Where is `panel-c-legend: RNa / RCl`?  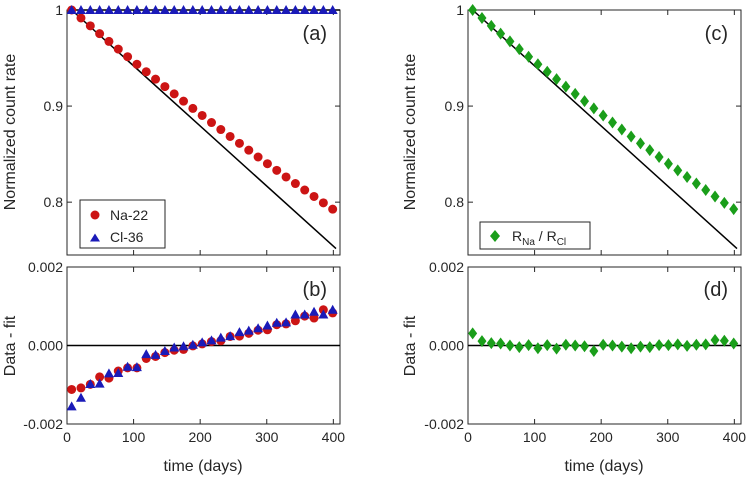
panel-c-legend: RNa / RCl is located at coordinates (535, 235).